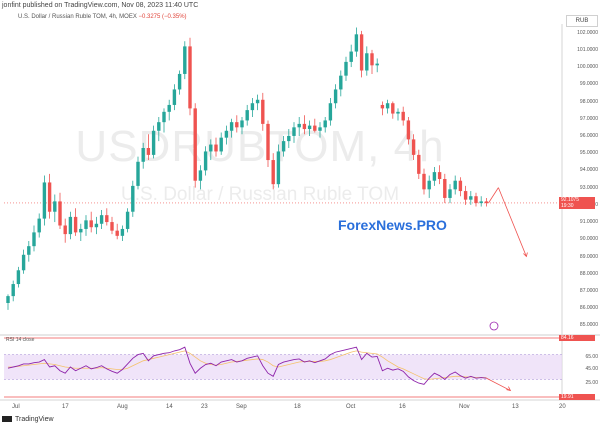  I want to click on price-tick-label: 87.0000, so click(588, 290).